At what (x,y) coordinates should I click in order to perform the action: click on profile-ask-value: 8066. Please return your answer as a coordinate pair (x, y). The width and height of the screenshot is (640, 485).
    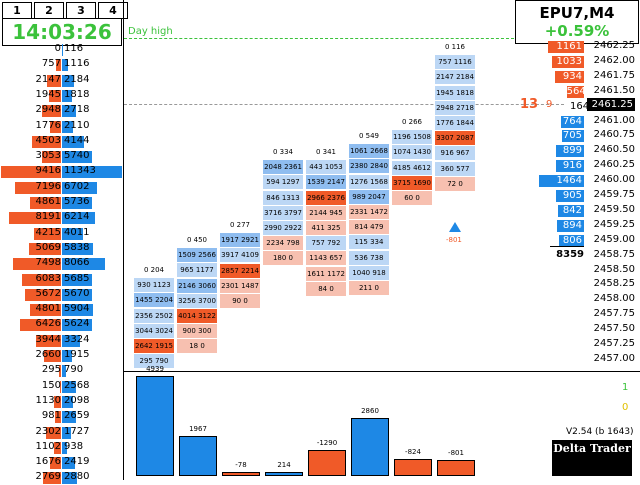
    Looking at the image, I should click on (77, 263).